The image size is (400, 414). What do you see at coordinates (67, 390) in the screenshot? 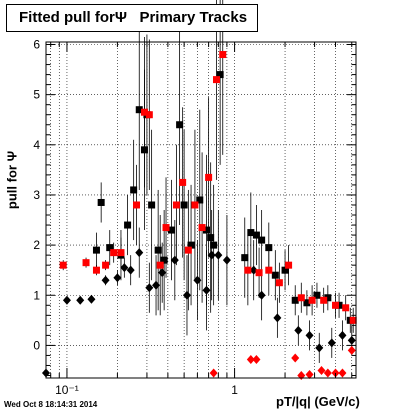
I see `x-tick-label: 10⁻¹` at bounding box center [67, 390].